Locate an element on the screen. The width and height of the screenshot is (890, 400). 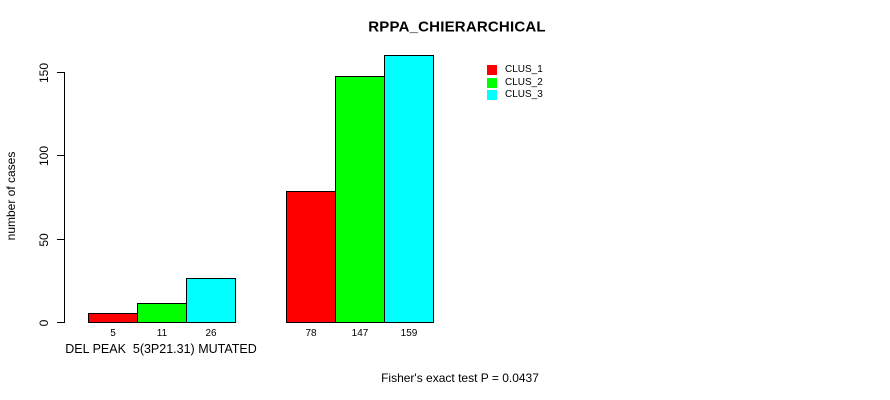
bar-value-label: 159 is located at coordinates (409, 333).